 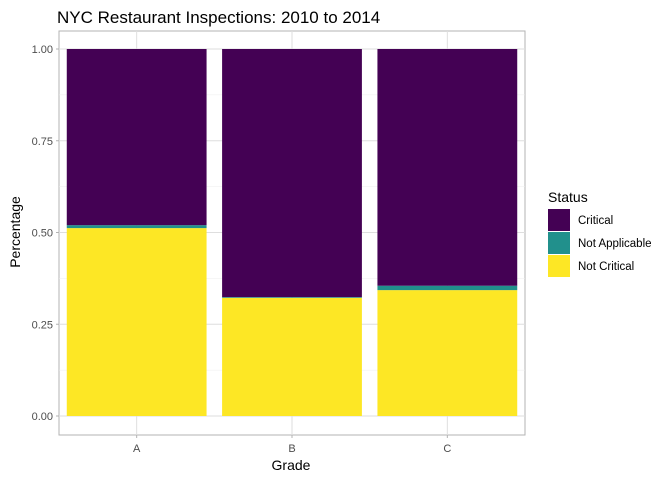 I want to click on bar-a-not-critical, so click(x=136, y=322).